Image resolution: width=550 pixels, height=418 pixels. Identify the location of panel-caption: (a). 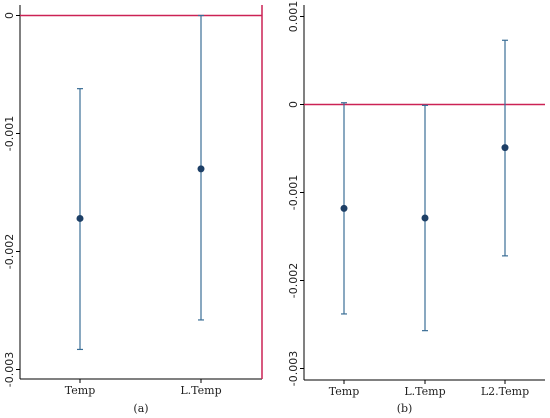
(140, 408).